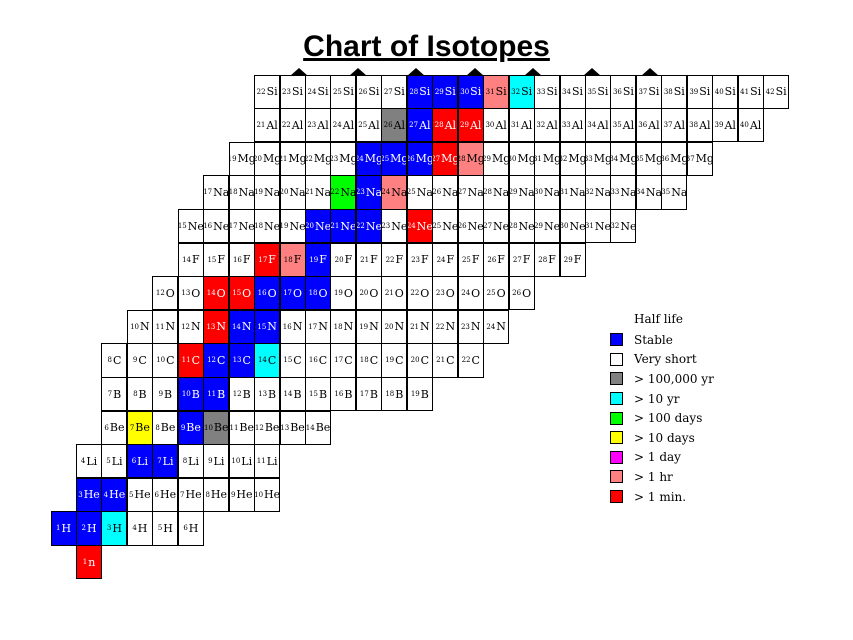 The image size is (853, 640). Describe the element at coordinates (190, 427) in the screenshot. I see `isotope-cell-be-9: 9 Be` at that location.